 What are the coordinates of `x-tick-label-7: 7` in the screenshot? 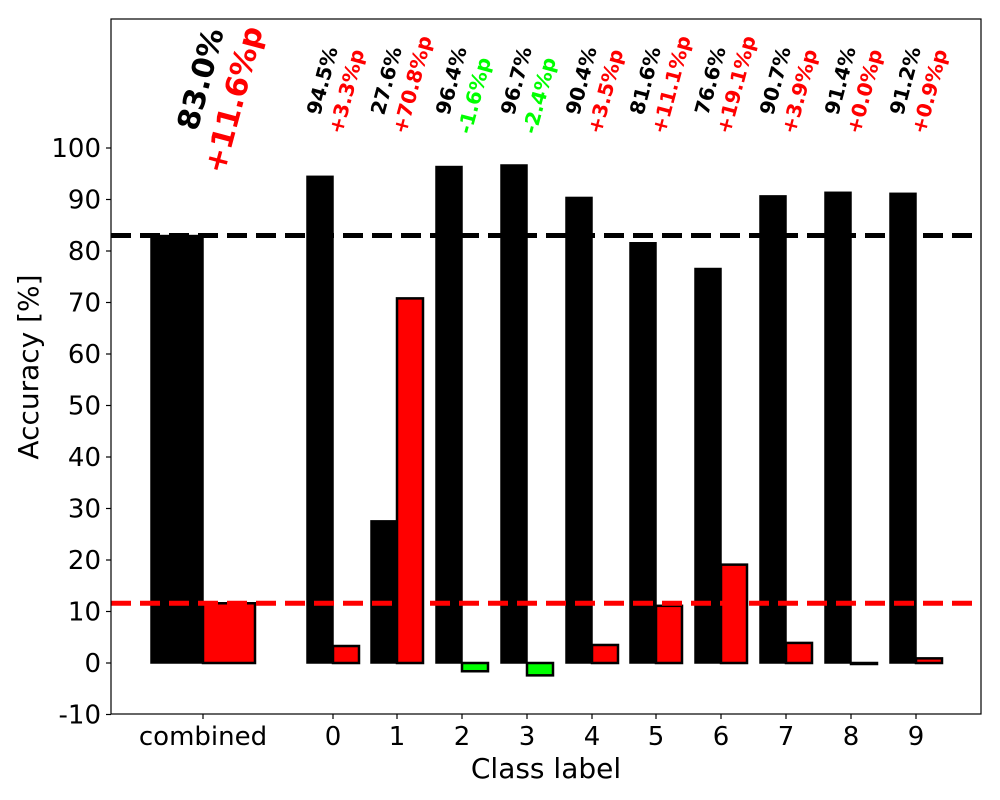 It's located at (786, 737).